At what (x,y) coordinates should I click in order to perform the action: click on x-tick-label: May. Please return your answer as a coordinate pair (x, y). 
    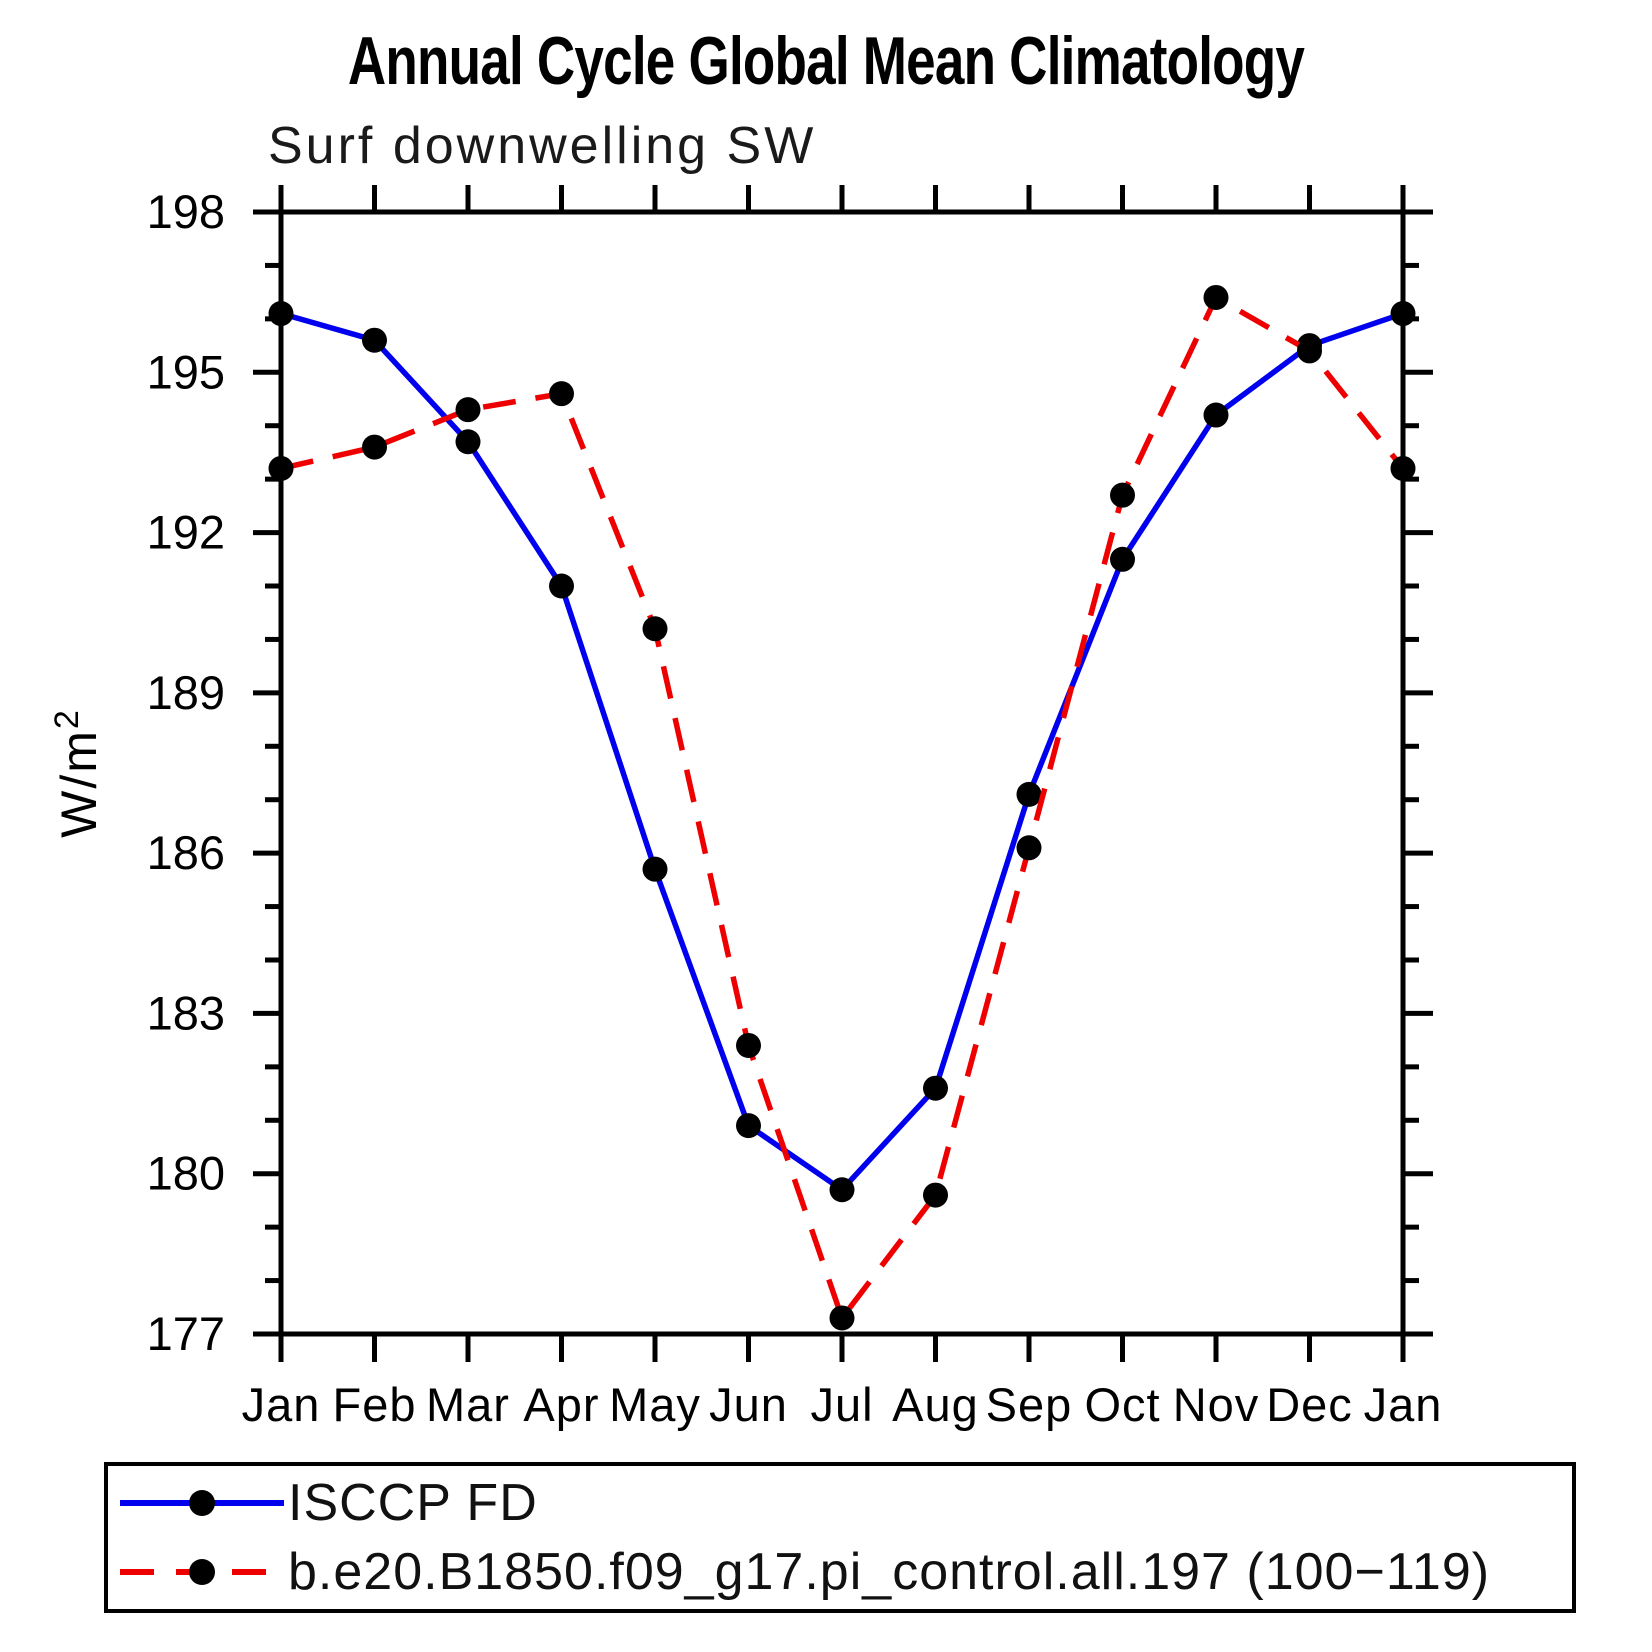
    Looking at the image, I should click on (655, 1404).